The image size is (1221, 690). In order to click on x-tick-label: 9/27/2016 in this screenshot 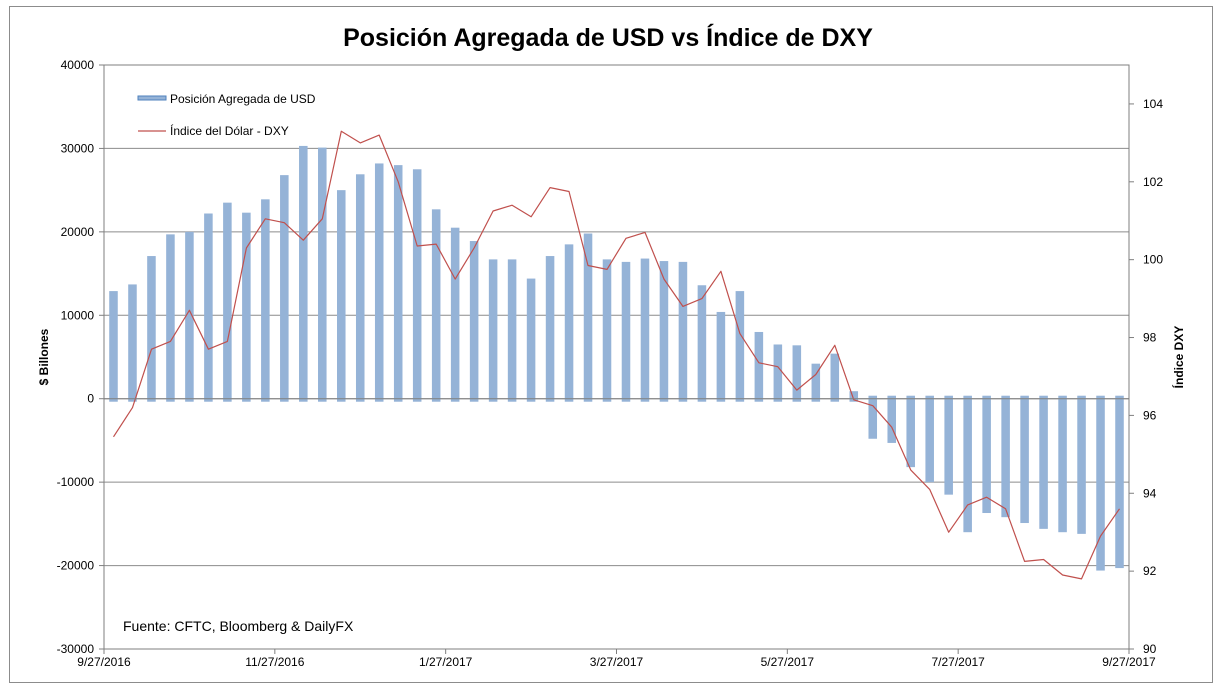, I will do `click(104, 662)`.